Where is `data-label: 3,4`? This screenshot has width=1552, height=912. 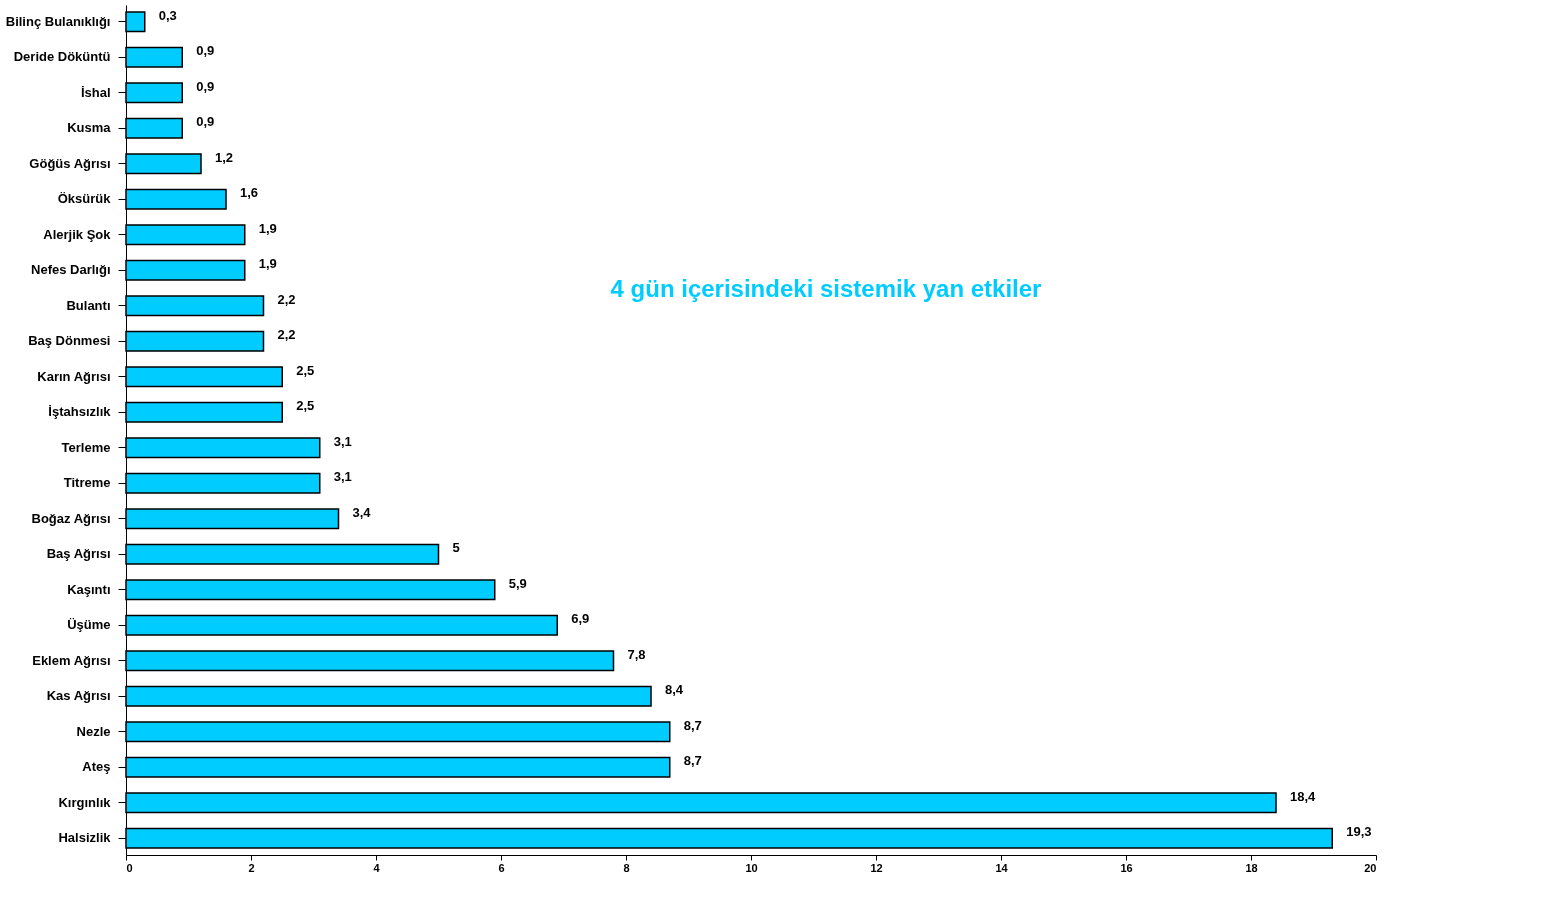 data-label: 3,4 is located at coordinates (362, 512).